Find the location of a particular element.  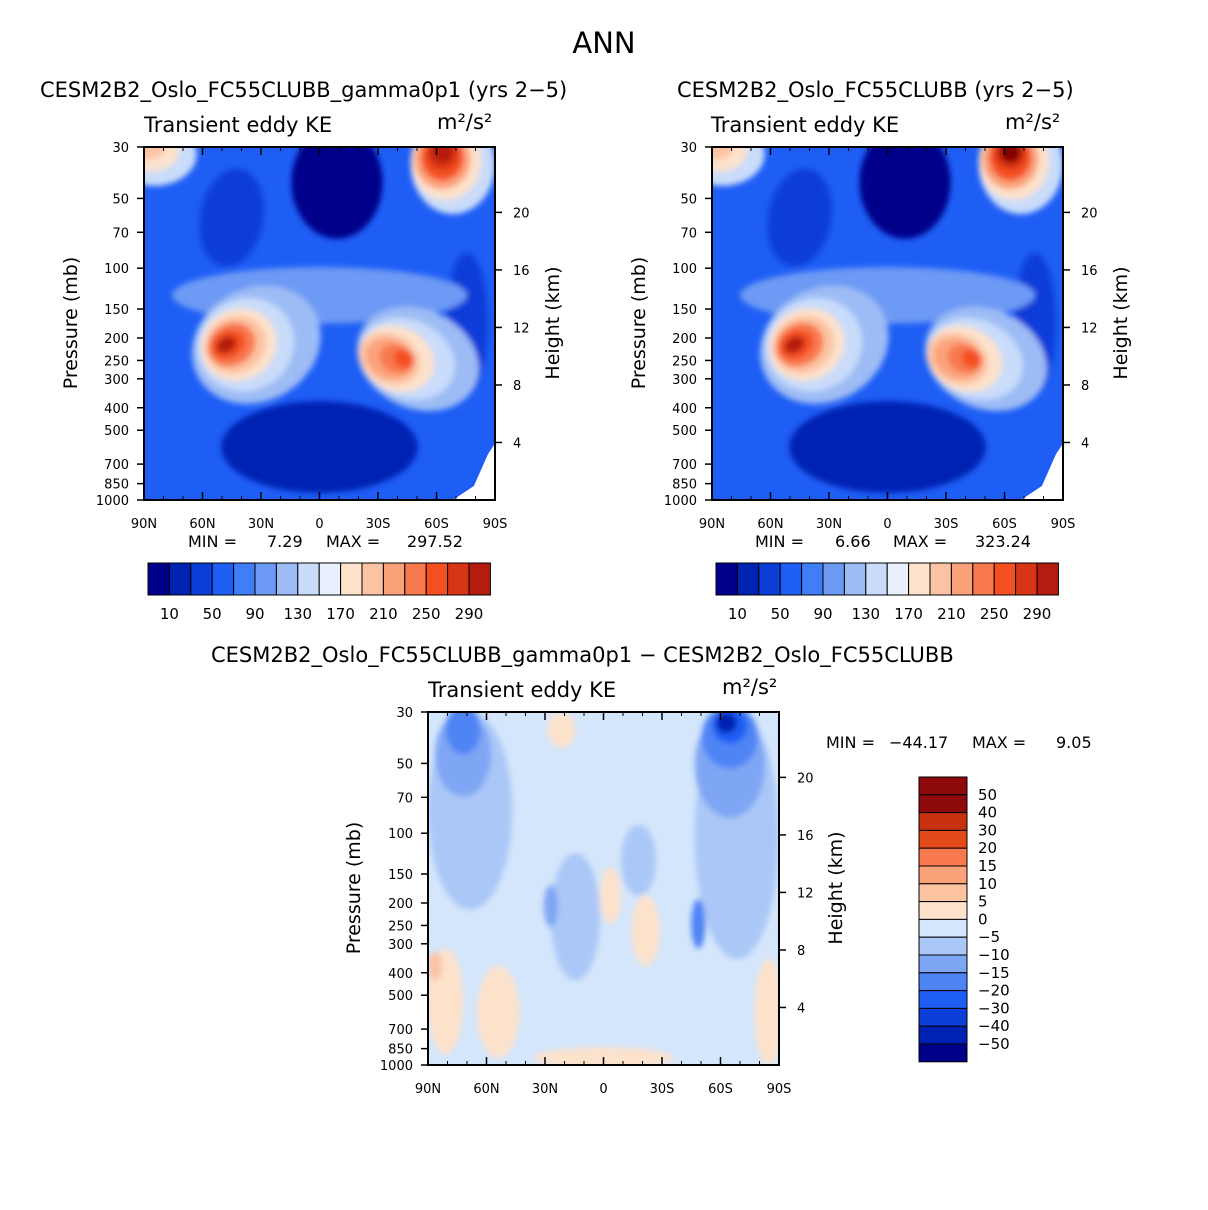

x-tick-label: 60N is located at coordinates (202, 524).